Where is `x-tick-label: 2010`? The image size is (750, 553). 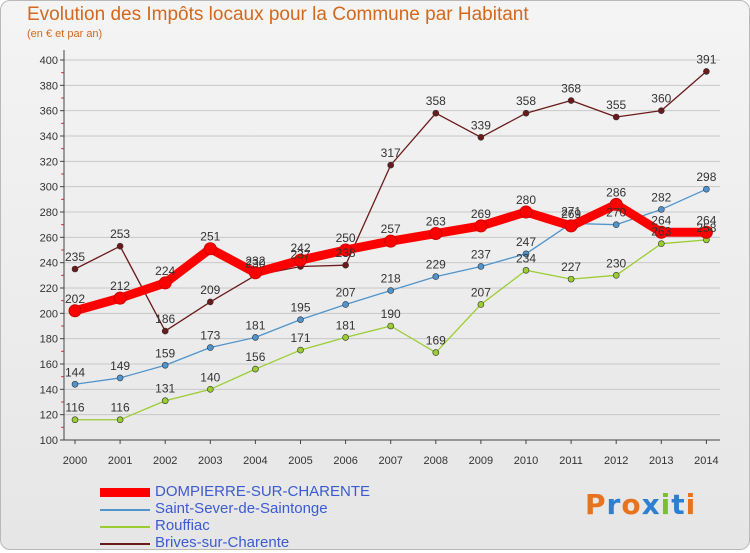 x-tick-label: 2010 is located at coordinates (526, 461).